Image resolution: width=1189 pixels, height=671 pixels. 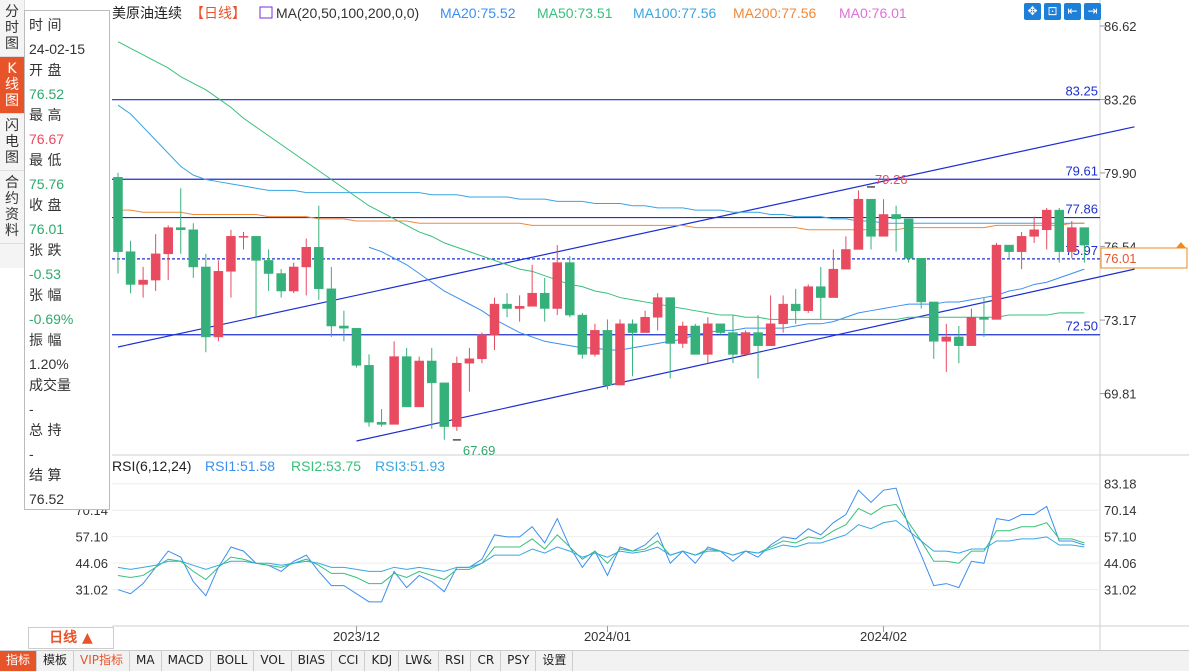 What do you see at coordinates (45, 161) in the screenshot?
I see `info-label: 最 低` at bounding box center [45, 161].